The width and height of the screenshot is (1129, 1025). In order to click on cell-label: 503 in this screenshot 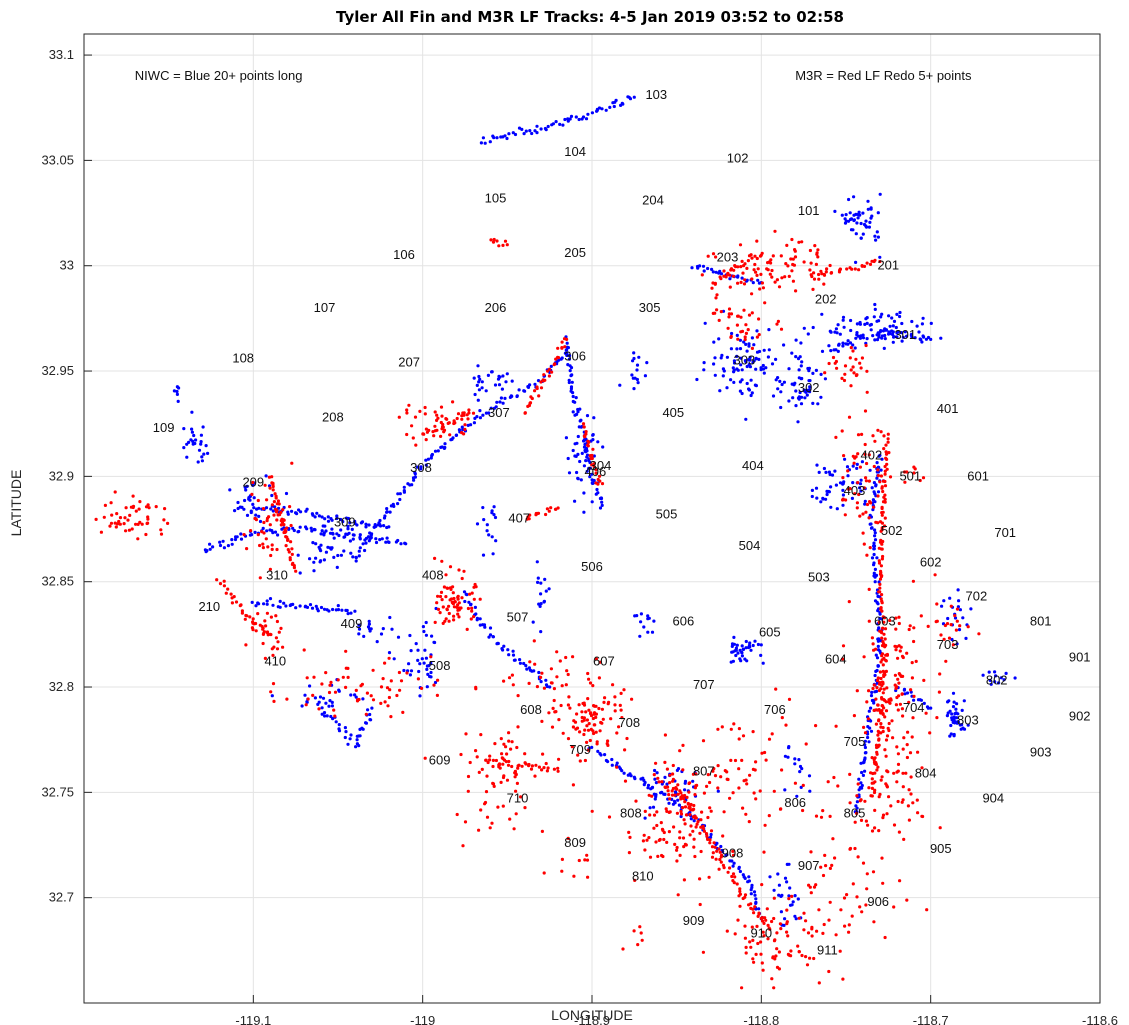, I will do `click(819, 577)`.